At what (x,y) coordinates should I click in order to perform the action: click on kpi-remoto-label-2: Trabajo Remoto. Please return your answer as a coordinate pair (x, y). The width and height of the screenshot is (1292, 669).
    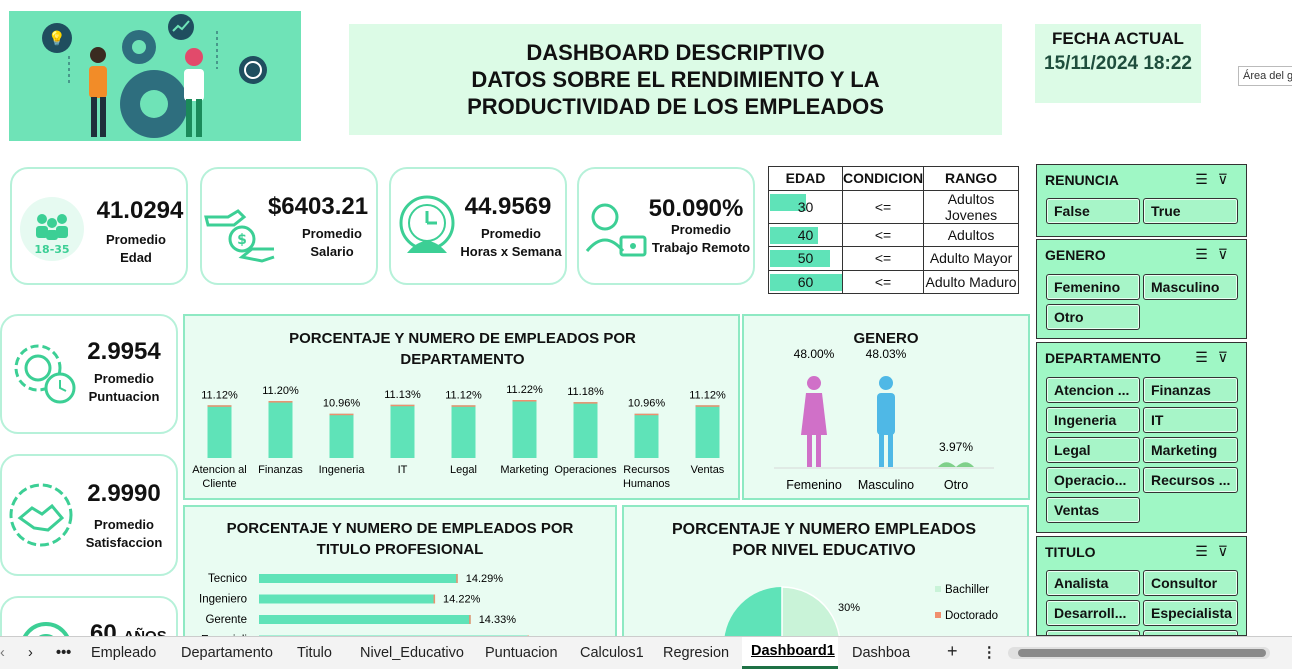
    Looking at the image, I should click on (701, 247).